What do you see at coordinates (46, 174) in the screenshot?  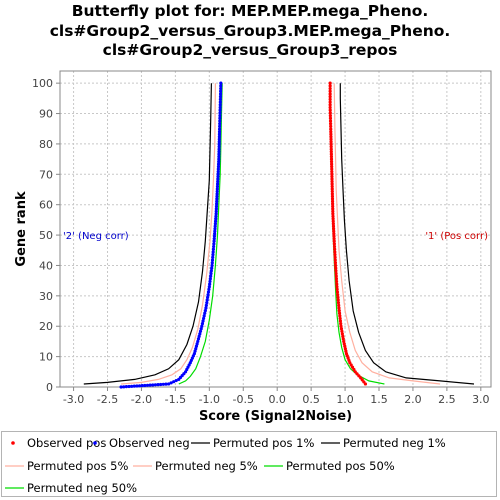 I see `y-tick-label: 70` at bounding box center [46, 174].